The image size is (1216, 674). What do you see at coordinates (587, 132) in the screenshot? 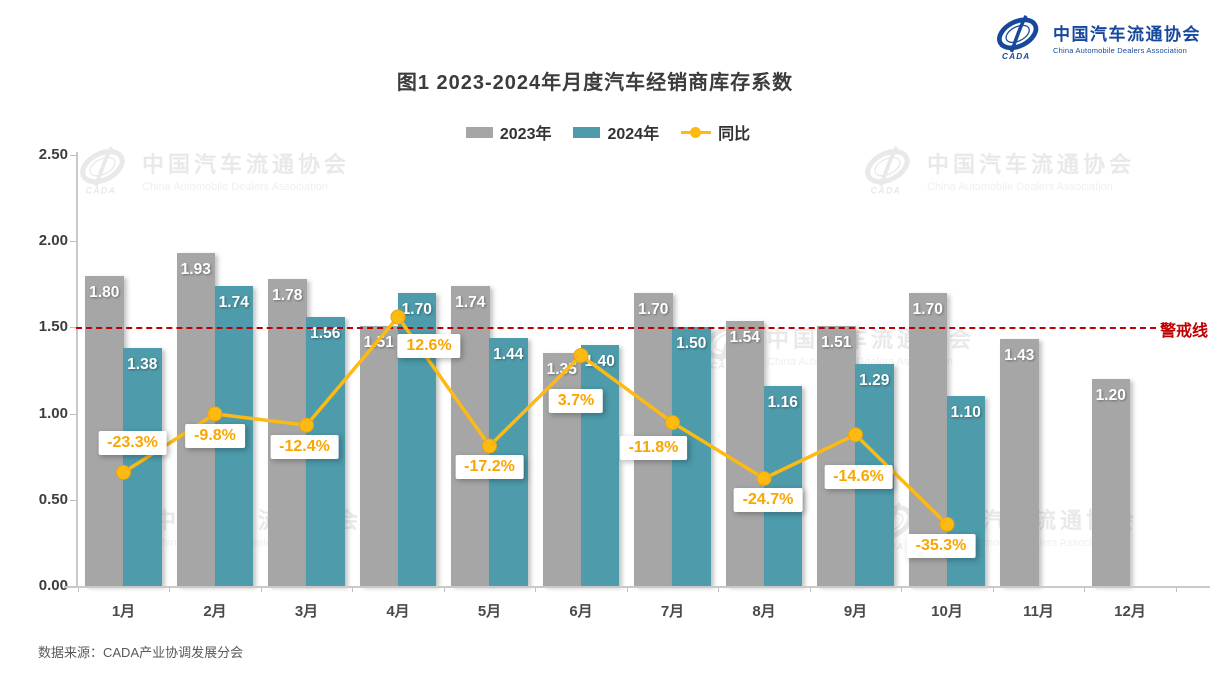
I see `legend-swatch-2024-icon` at bounding box center [587, 132].